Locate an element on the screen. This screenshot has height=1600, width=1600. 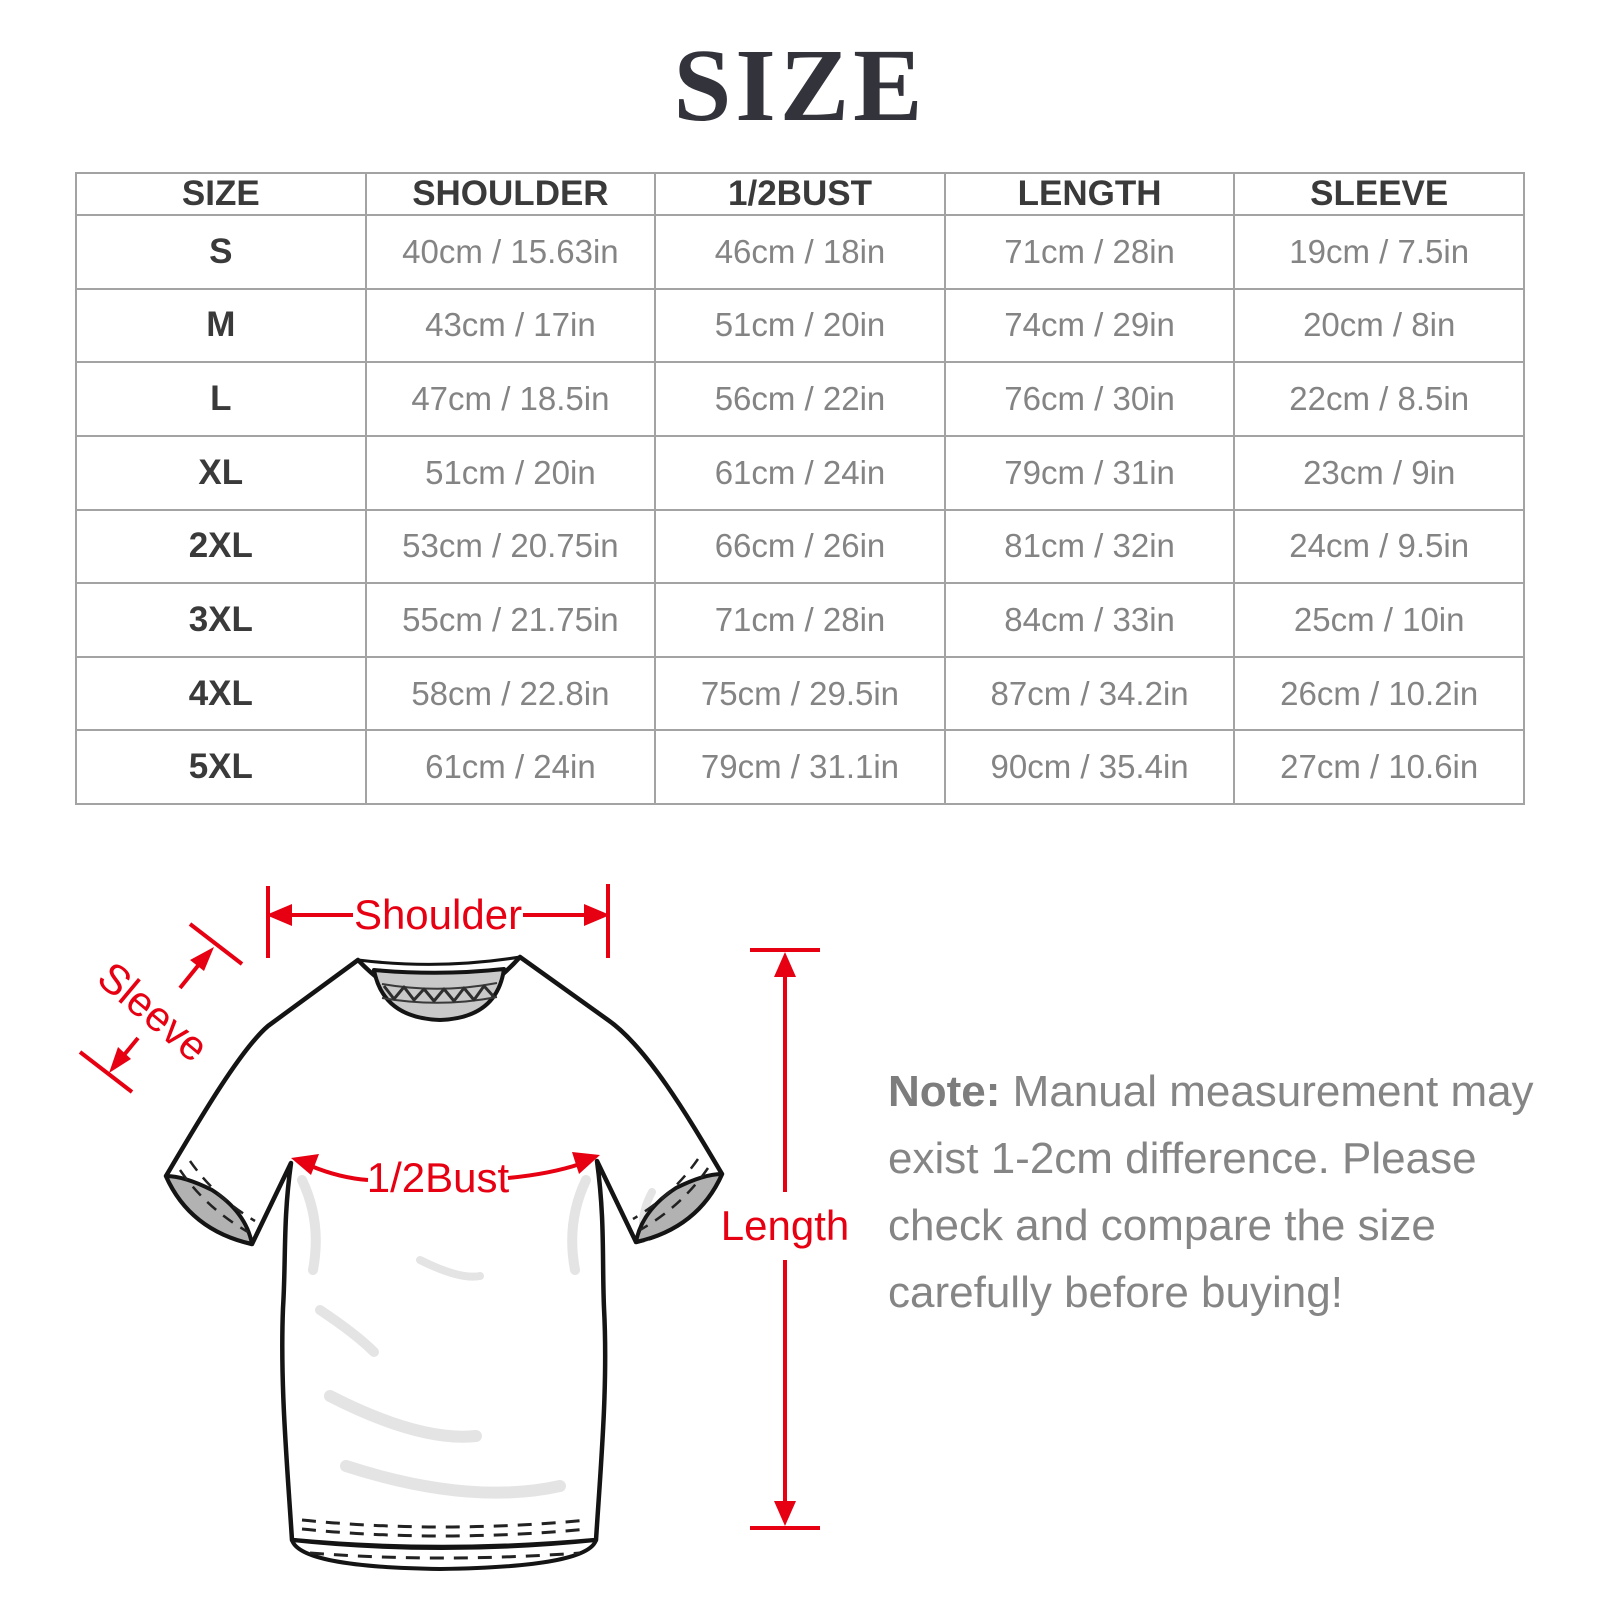
measurement-cell: 20cm / 8in is located at coordinates (1379, 325).